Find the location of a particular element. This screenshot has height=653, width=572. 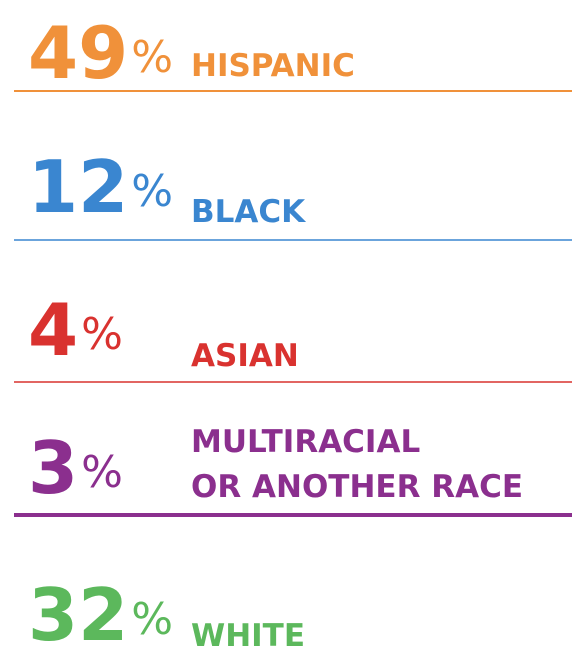

stat-number: 12% is located at coordinates (100, 187).